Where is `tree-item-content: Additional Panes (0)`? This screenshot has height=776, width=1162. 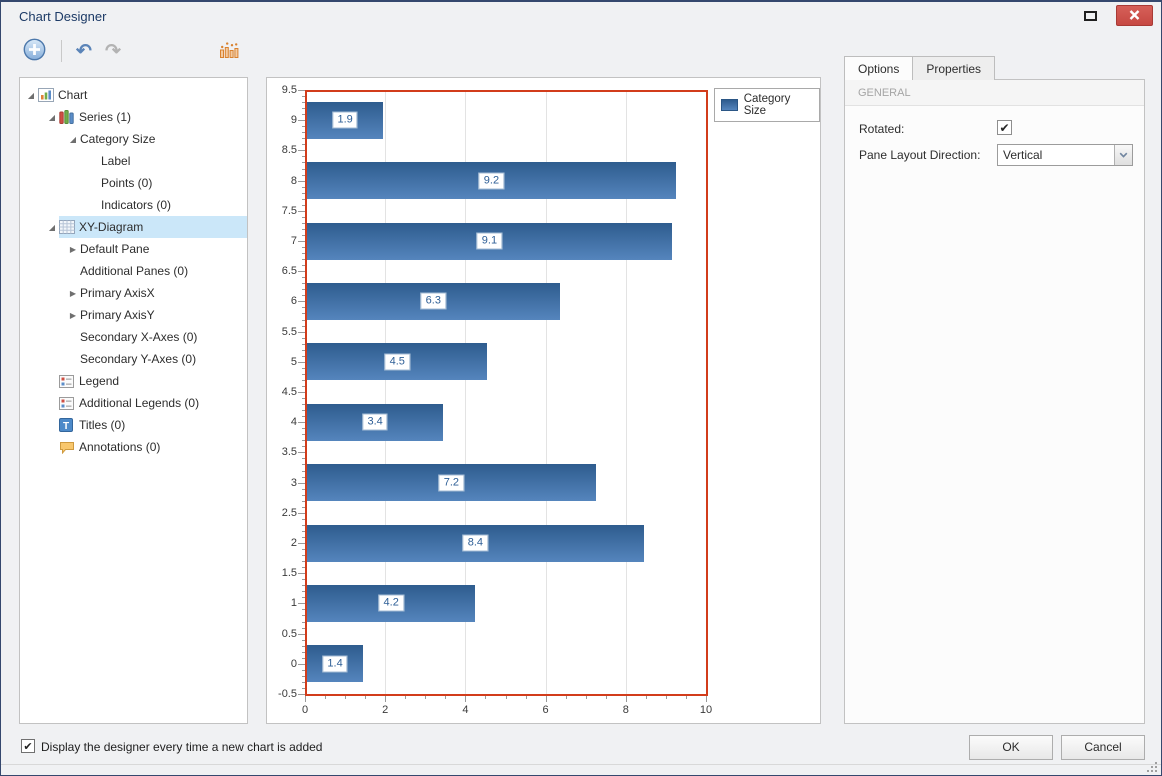
tree-item-content: Additional Panes (0) is located at coordinates (163, 271).